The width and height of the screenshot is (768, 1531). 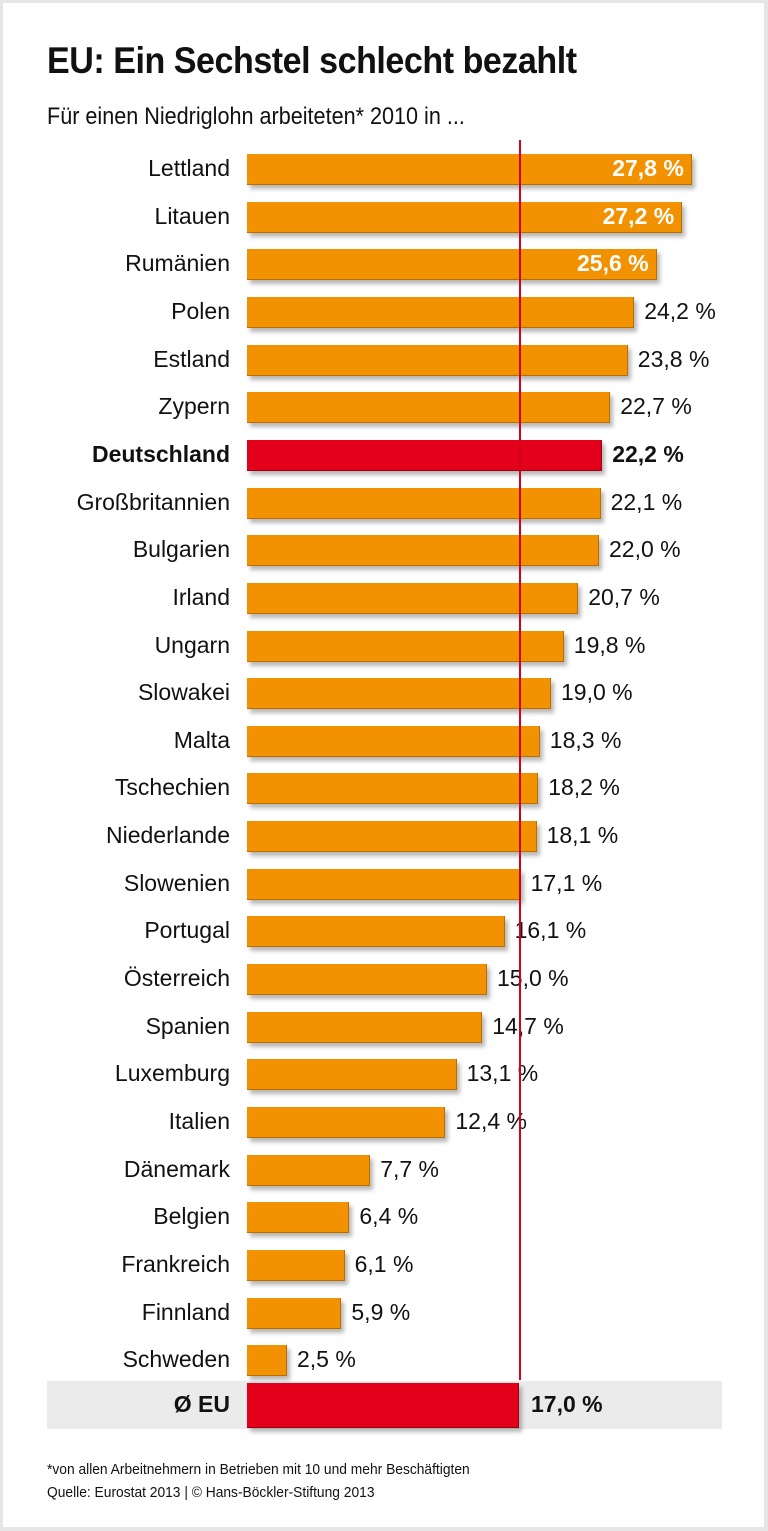 I want to click on value-label: 19,8 %, so click(x=609, y=644).